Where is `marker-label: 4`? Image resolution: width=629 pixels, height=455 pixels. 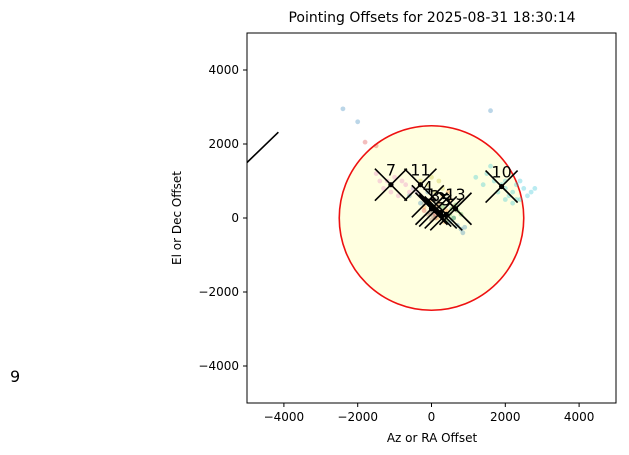 marker-label: 4 is located at coordinates (428, 186).